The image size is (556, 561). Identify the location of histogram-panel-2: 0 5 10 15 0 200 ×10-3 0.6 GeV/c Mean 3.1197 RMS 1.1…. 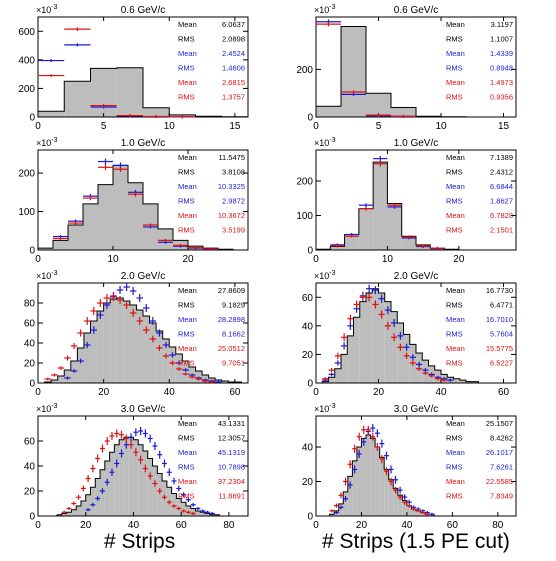
(406, 68).